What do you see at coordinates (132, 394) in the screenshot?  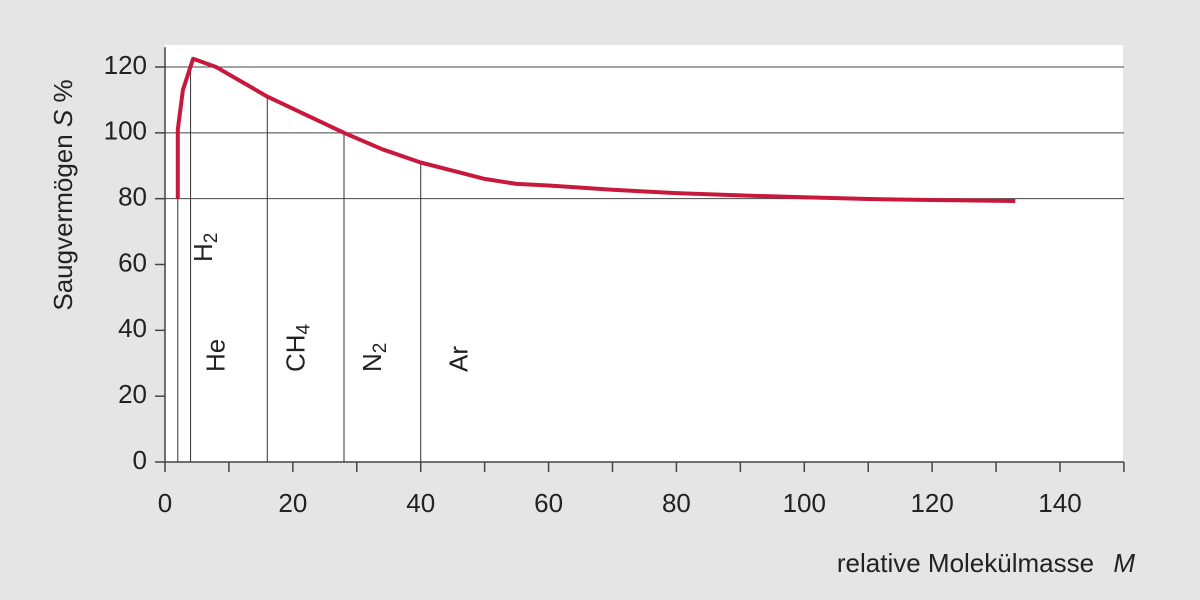 I see `y-tick-label: 20` at bounding box center [132, 394].